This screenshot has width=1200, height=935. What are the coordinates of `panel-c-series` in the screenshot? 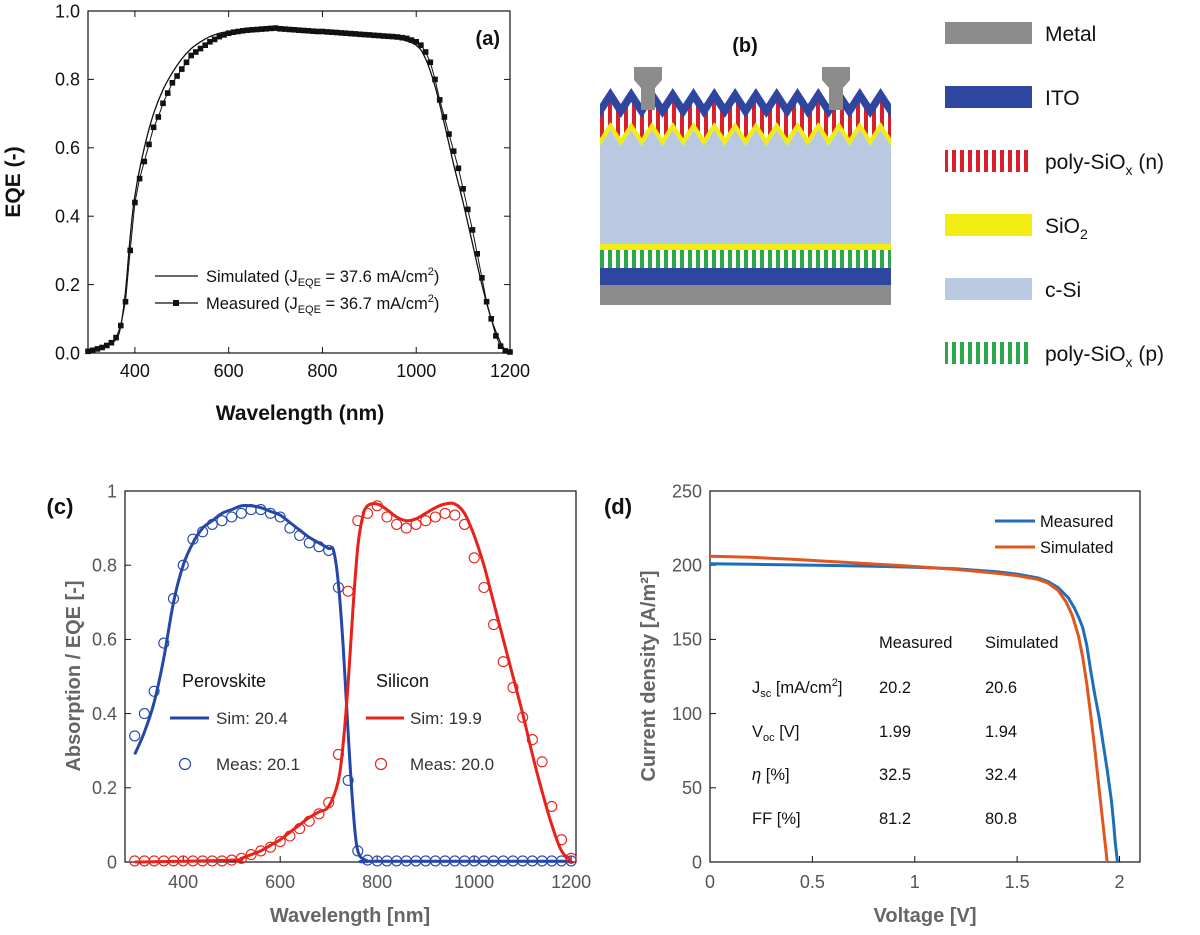 It's located at (353, 683).